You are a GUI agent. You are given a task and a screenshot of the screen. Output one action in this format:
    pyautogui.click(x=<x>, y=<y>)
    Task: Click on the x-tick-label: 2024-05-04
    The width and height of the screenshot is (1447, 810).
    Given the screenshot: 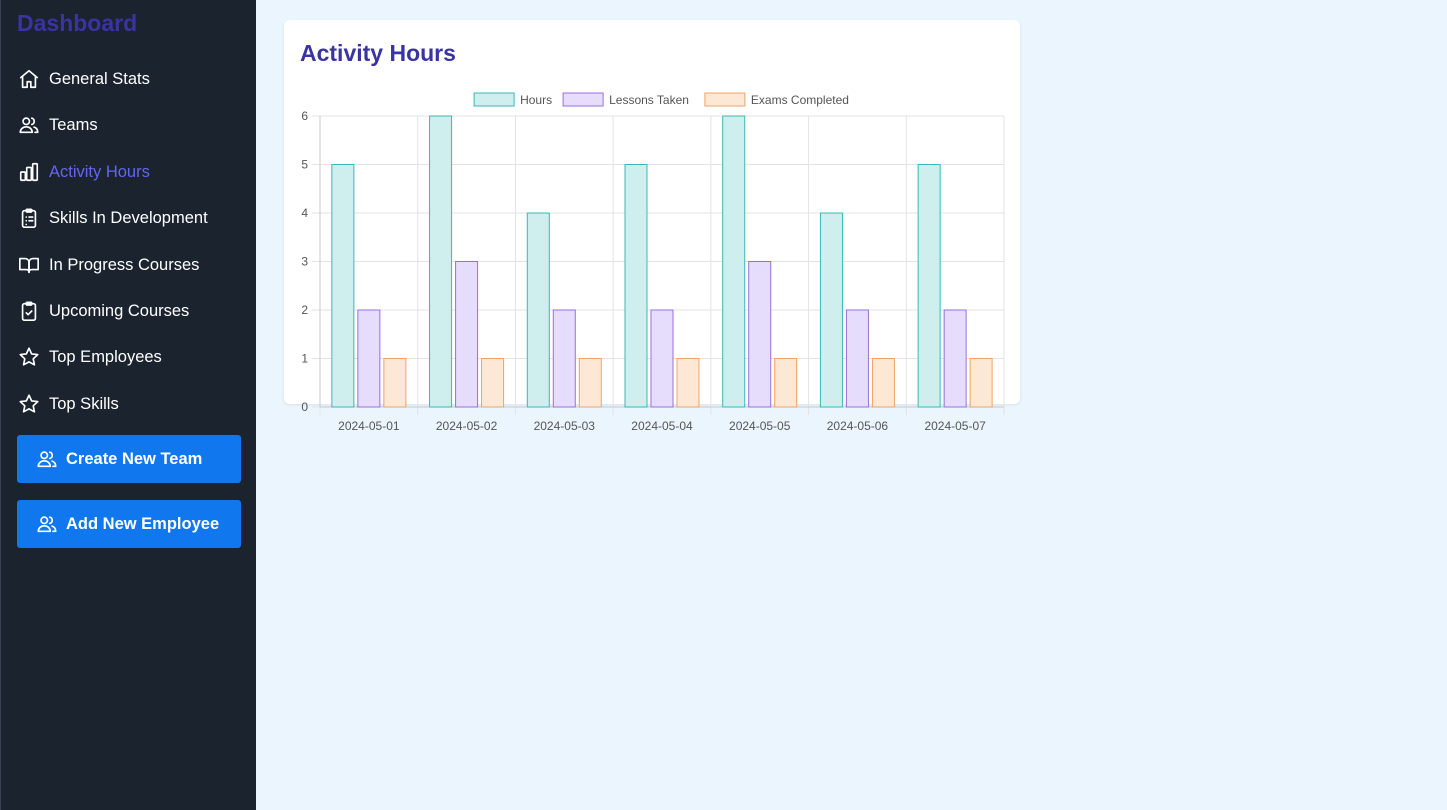 What is the action you would take?
    pyautogui.click(x=662, y=426)
    